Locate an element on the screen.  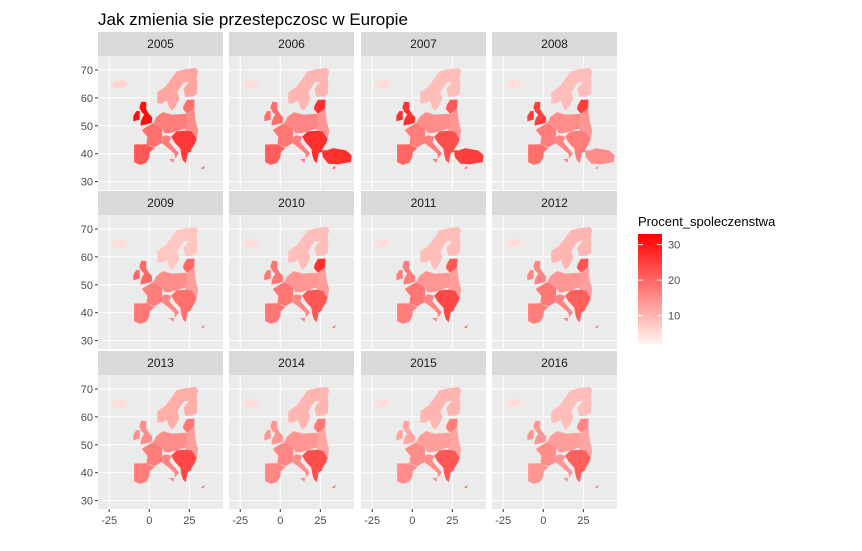
legend-tick-label: 20 is located at coordinates (674, 281).